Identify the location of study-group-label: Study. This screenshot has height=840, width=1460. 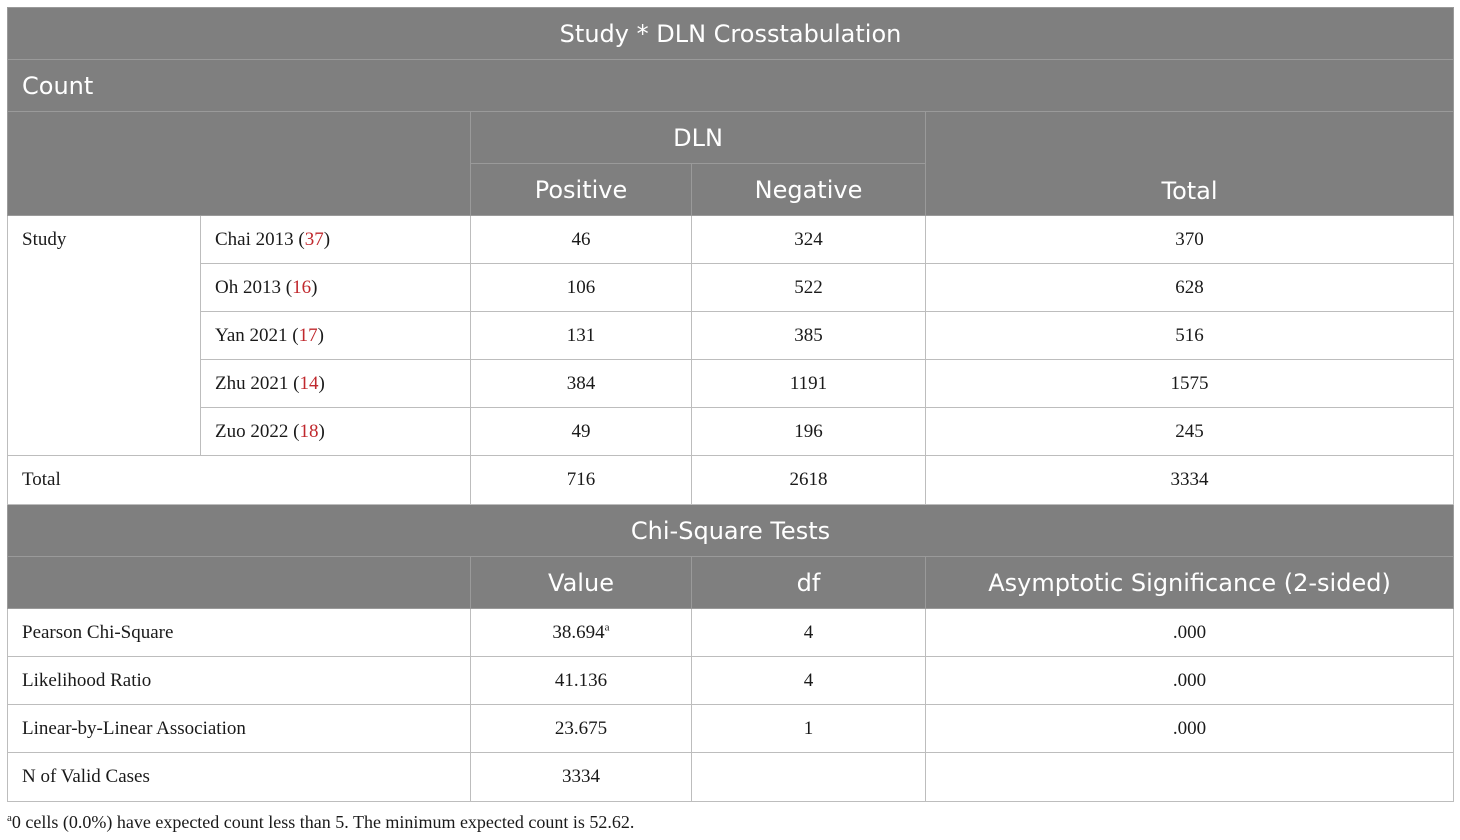
(104, 335).